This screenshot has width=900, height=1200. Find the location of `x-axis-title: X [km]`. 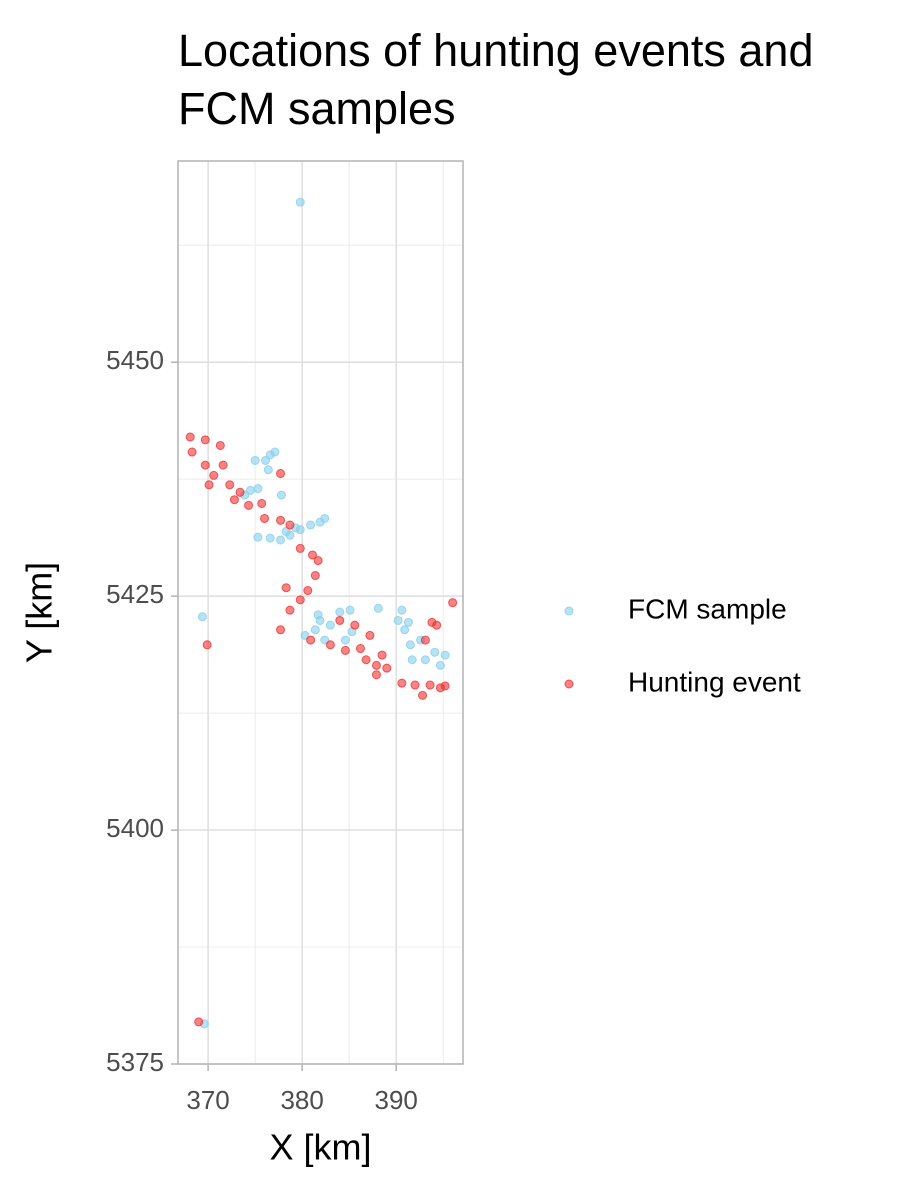

x-axis-title: X [km] is located at coordinates (320, 1147).